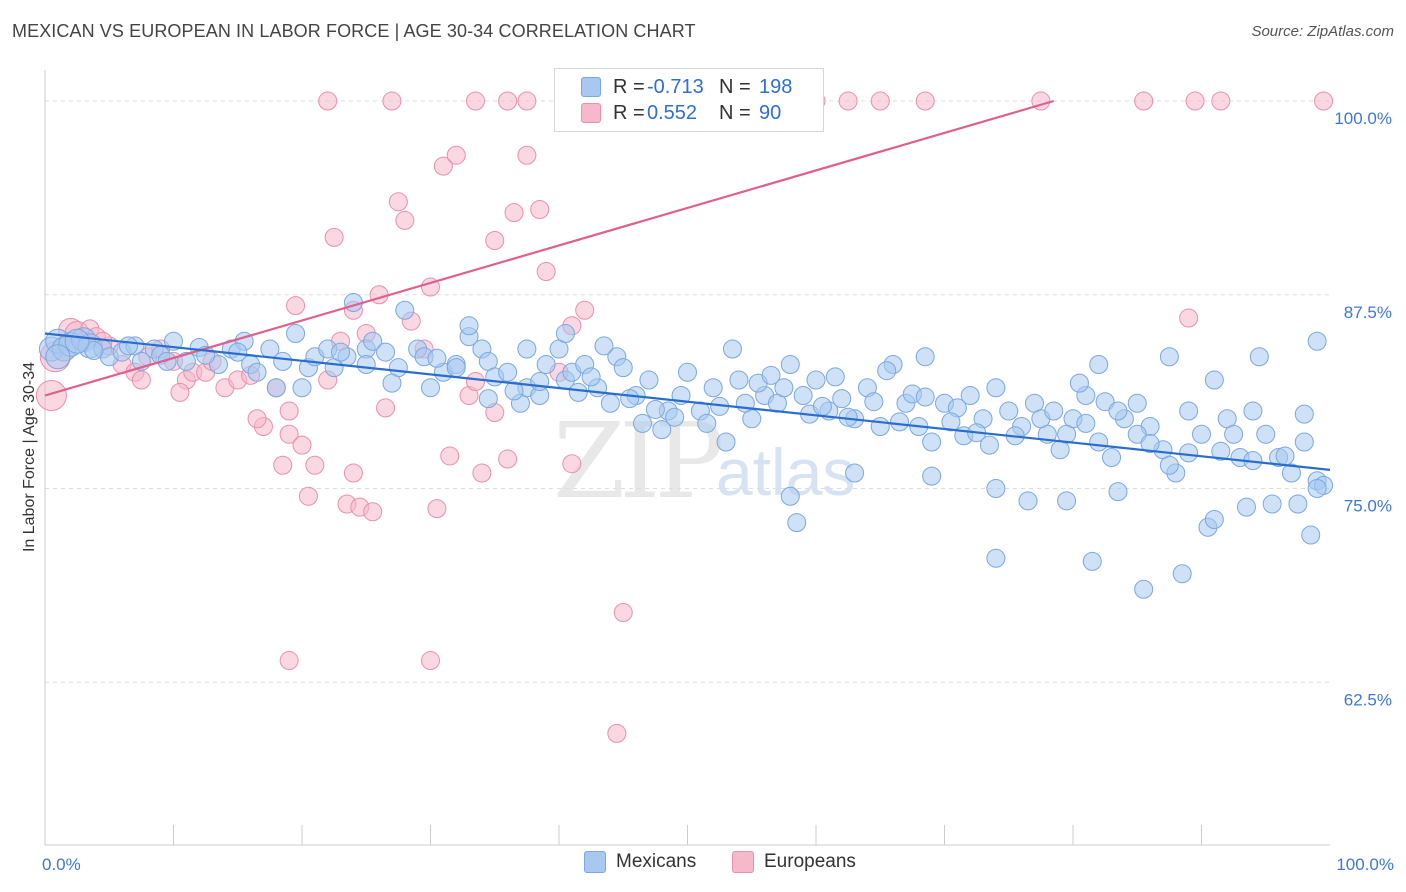 The image size is (1406, 892). I want to click on mexicans-swatch, so click(591, 87).